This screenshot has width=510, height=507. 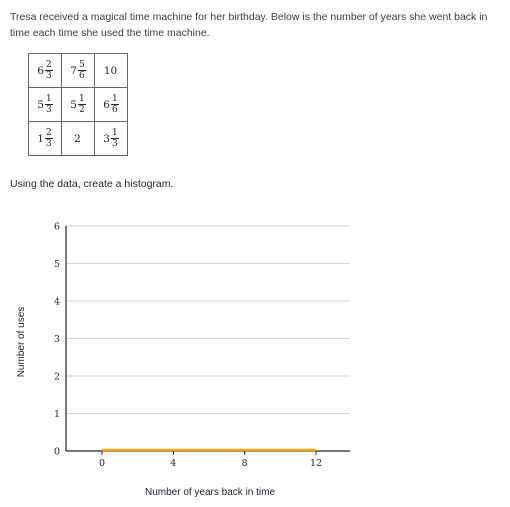 What do you see at coordinates (21, 342) in the screenshot?
I see `y-axis-label: Number of uses` at bounding box center [21, 342].